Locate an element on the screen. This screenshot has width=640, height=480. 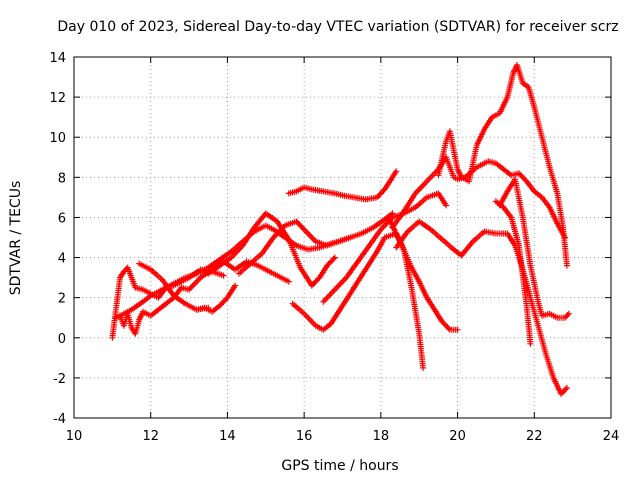
x-tick-label: 20 is located at coordinates (457, 436).